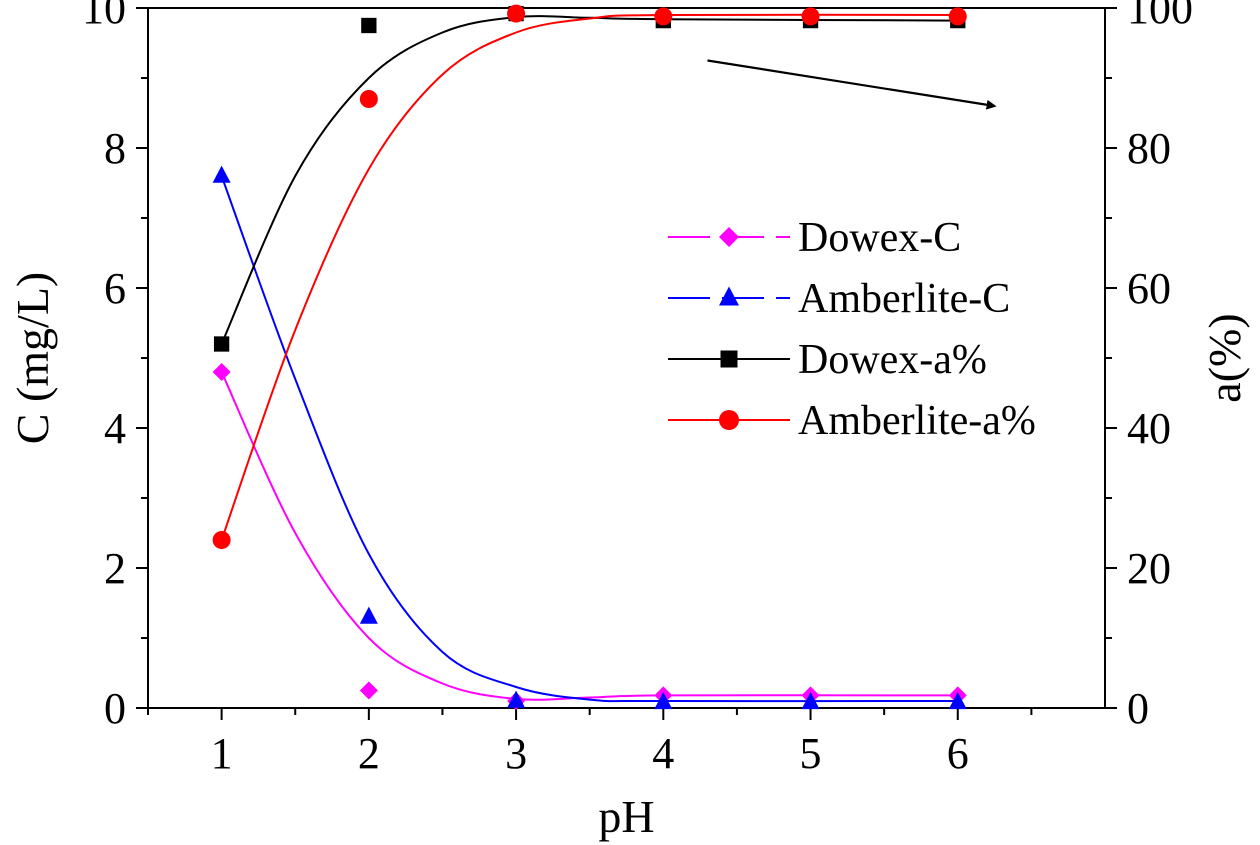 The image size is (1260, 845). Describe the element at coordinates (904, 299) in the screenshot. I see `legend-label-amberlite-c: Amberlite-C` at that location.